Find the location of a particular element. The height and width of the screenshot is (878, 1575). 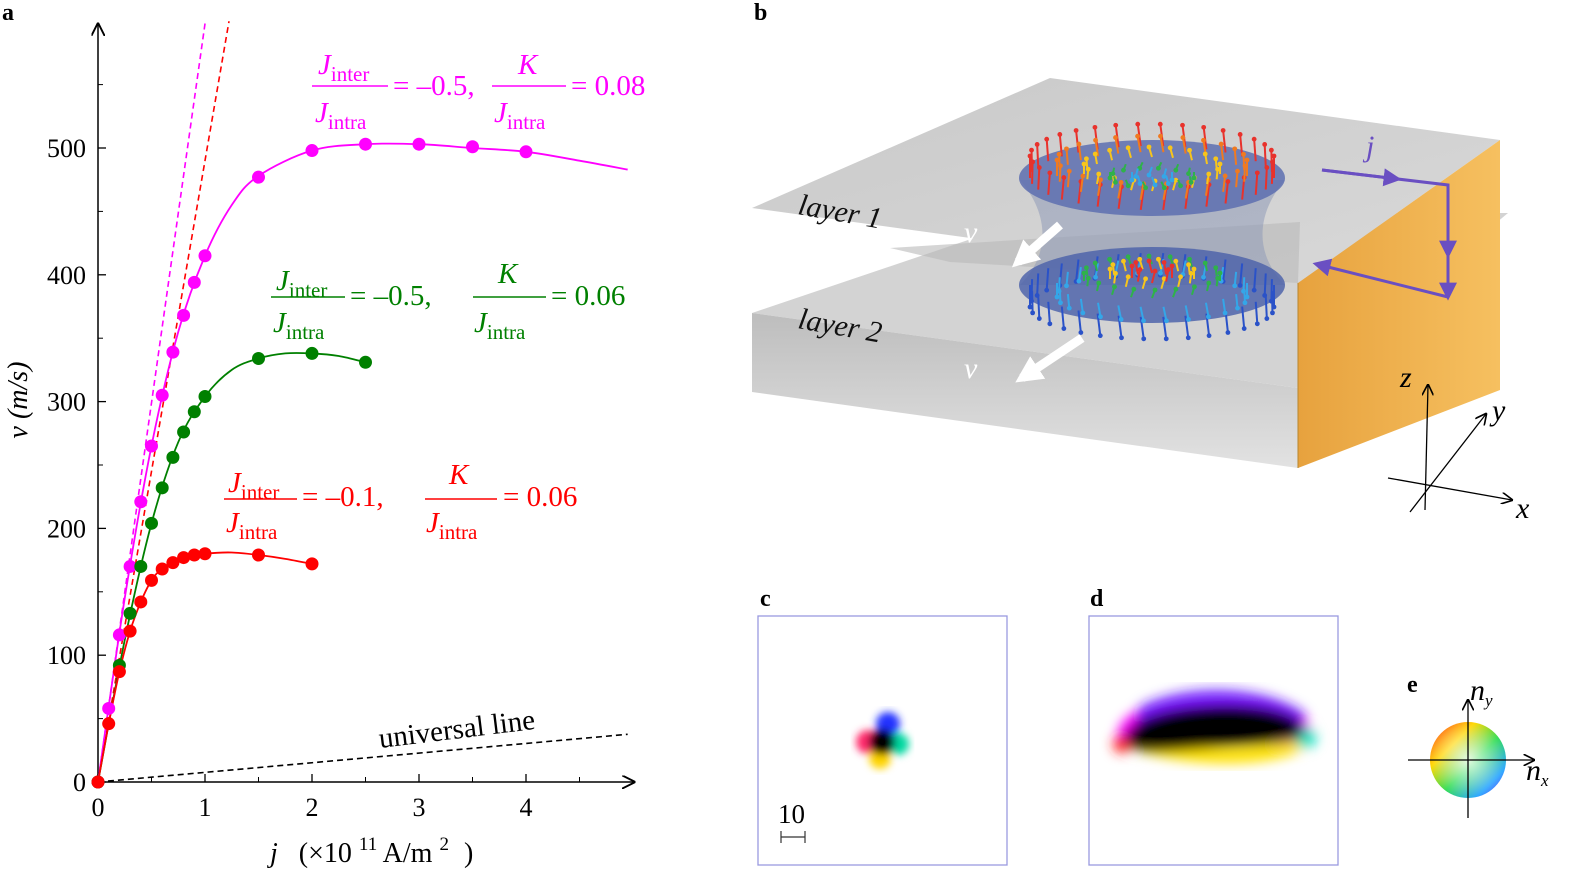

x-tick-label: 2 is located at coordinates (312, 807).